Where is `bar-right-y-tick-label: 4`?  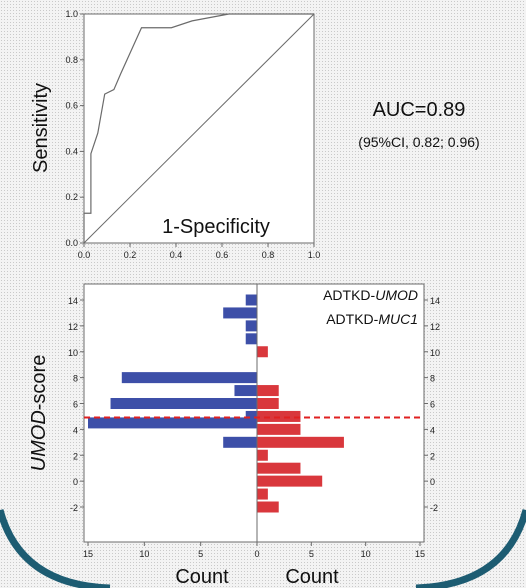 bar-right-y-tick-label: 4 is located at coordinates (432, 430).